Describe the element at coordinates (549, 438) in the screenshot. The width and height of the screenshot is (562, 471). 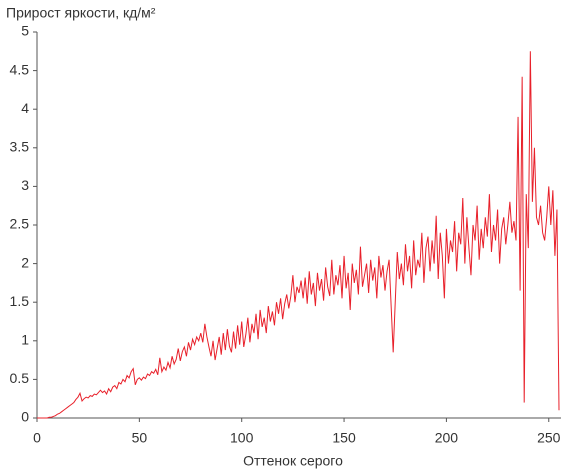
I see `x-tick-label: 250` at that location.